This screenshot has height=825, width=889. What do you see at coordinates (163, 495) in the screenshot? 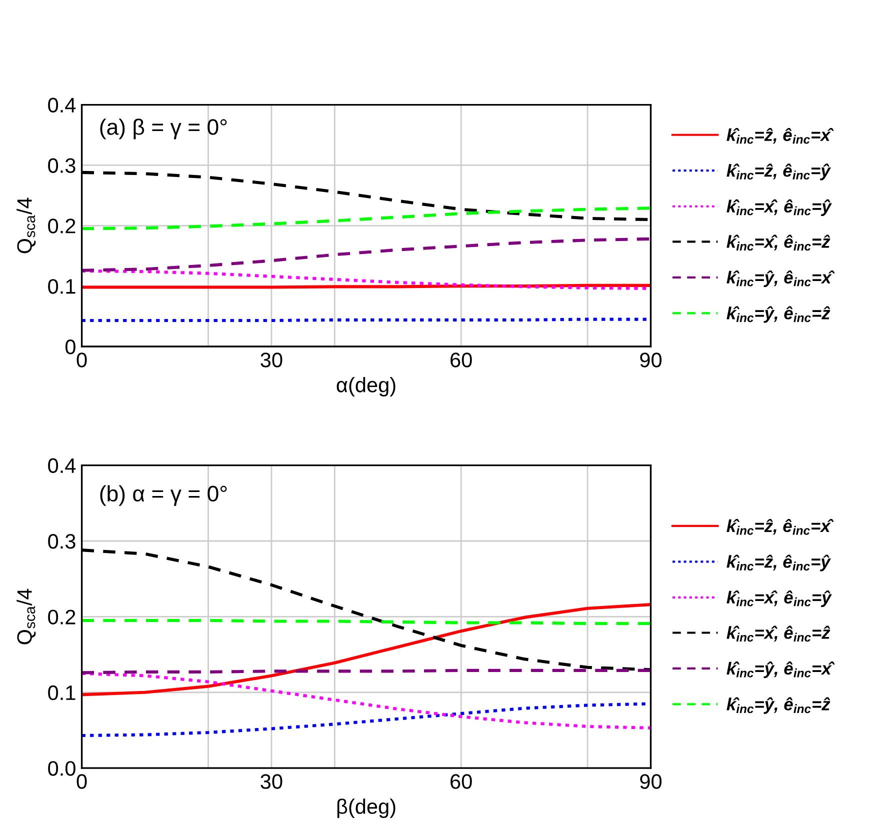
I see `annotation: (b) α = γ = 0°` at bounding box center [163, 495].